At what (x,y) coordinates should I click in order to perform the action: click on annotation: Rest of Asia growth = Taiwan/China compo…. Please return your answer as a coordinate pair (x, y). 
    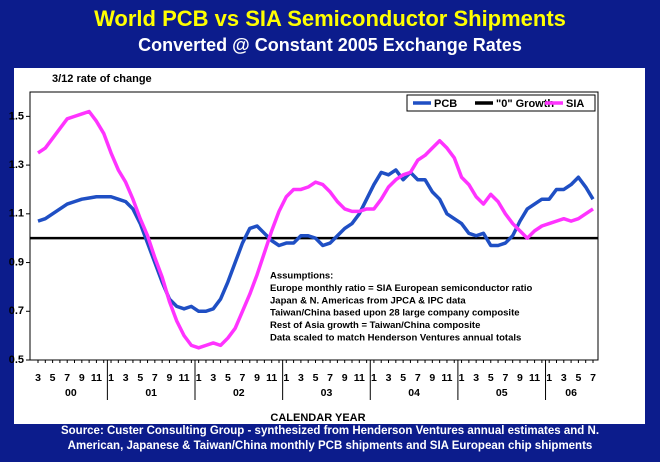
    Looking at the image, I should click on (375, 325).